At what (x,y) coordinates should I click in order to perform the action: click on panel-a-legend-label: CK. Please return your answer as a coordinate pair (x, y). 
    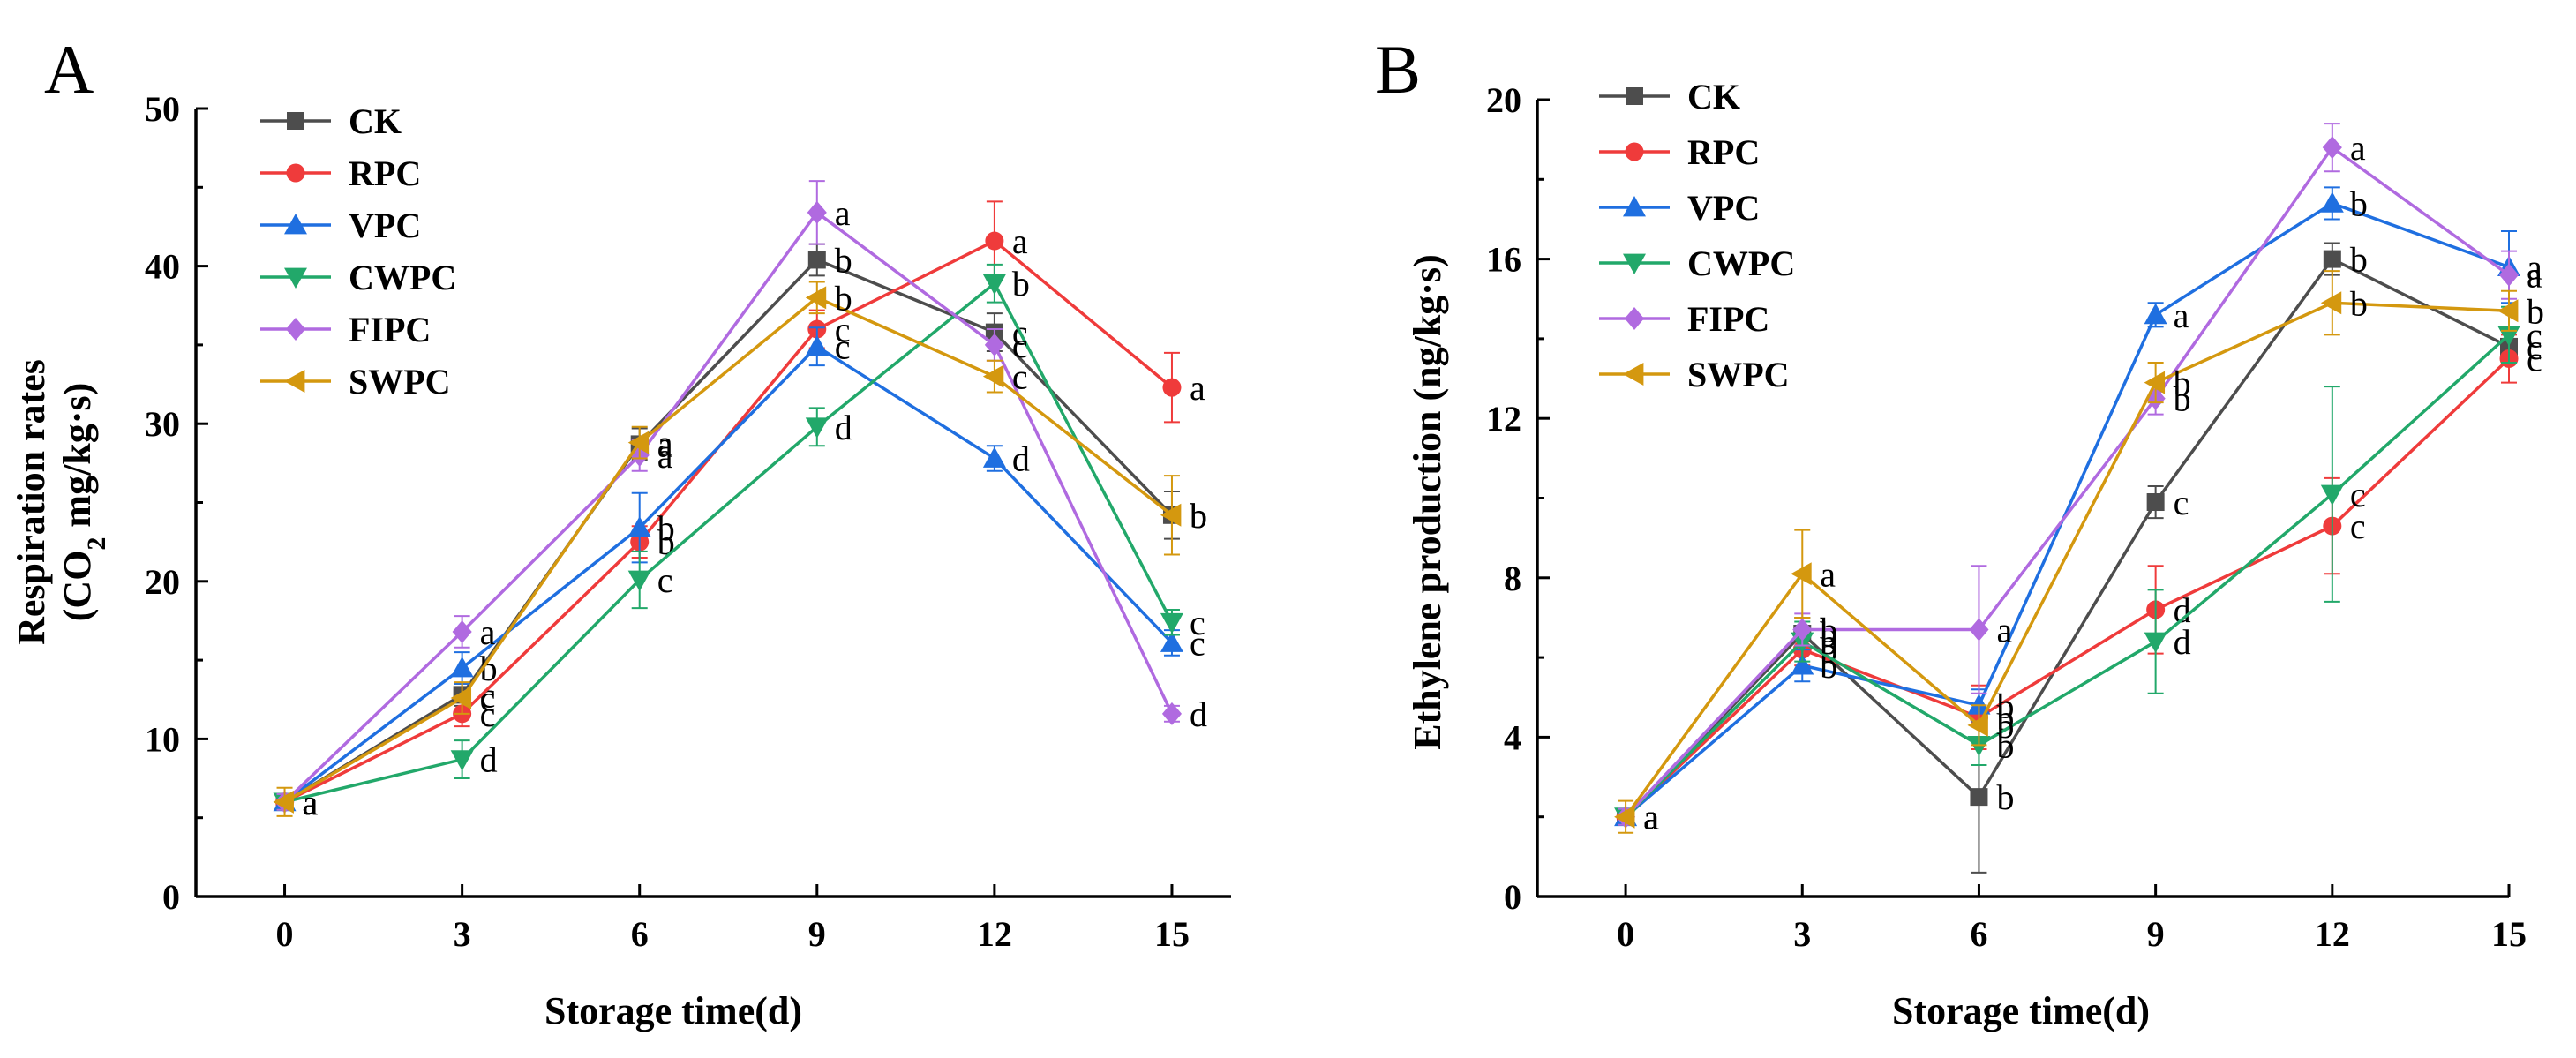
    Looking at the image, I should click on (375, 121).